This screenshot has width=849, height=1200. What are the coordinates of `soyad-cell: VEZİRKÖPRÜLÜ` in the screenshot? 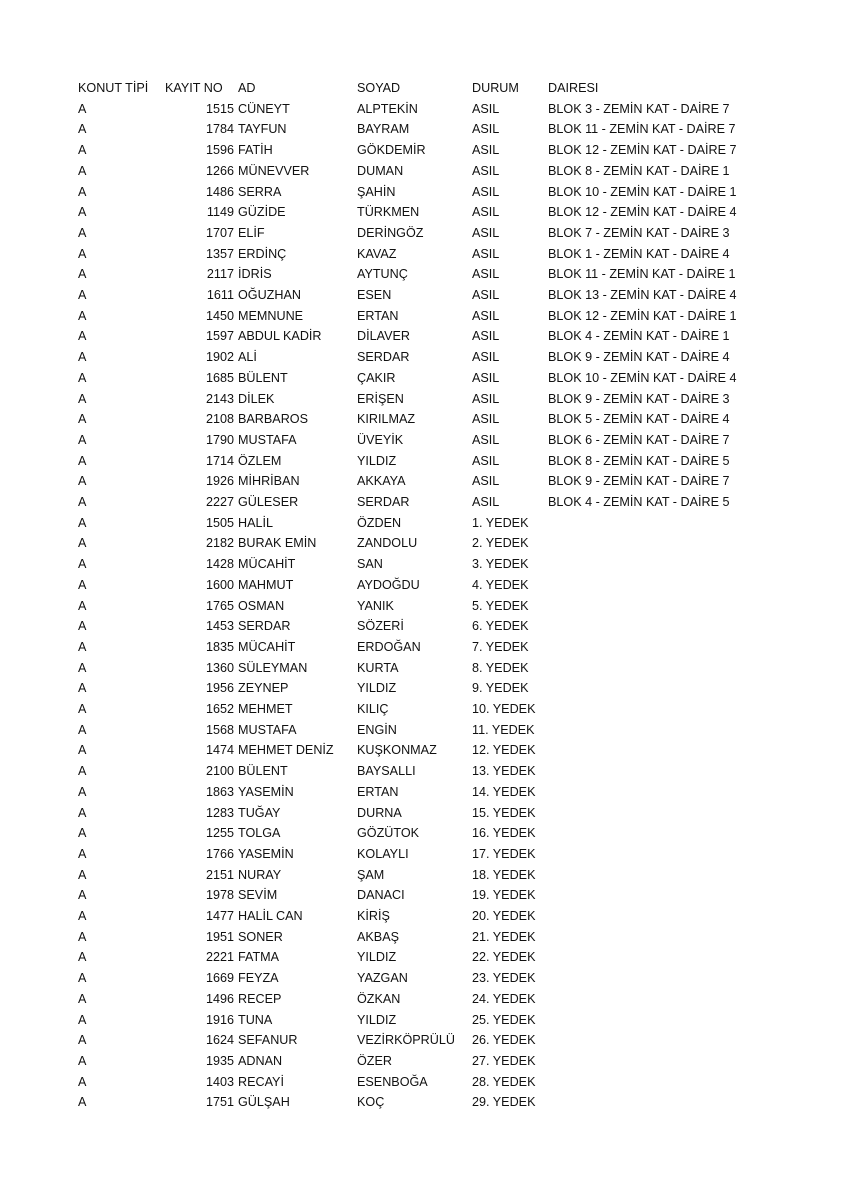 It's located at (406, 1040).